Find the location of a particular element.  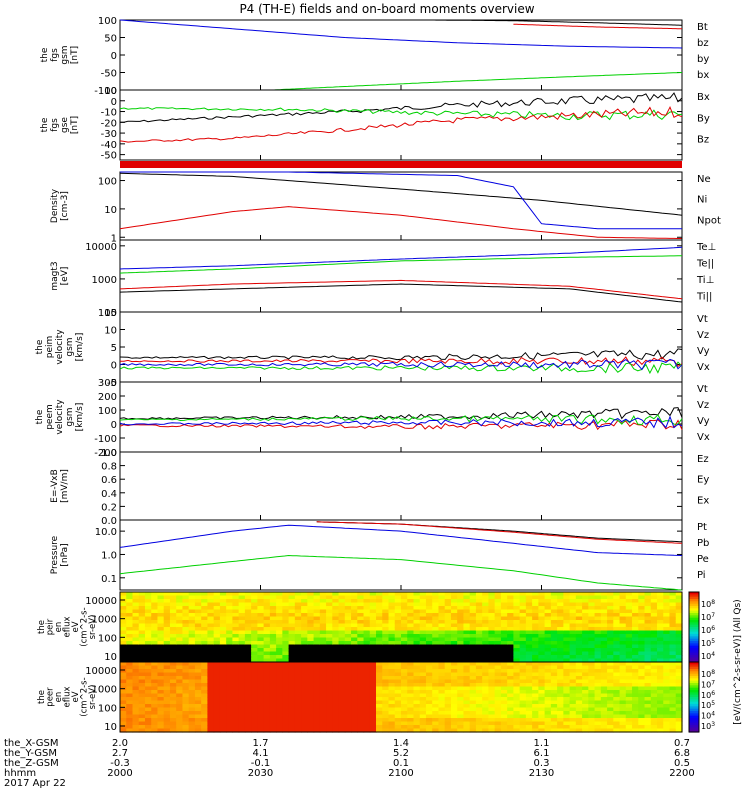

y-axis-label: en is located at coordinates (59, 627).